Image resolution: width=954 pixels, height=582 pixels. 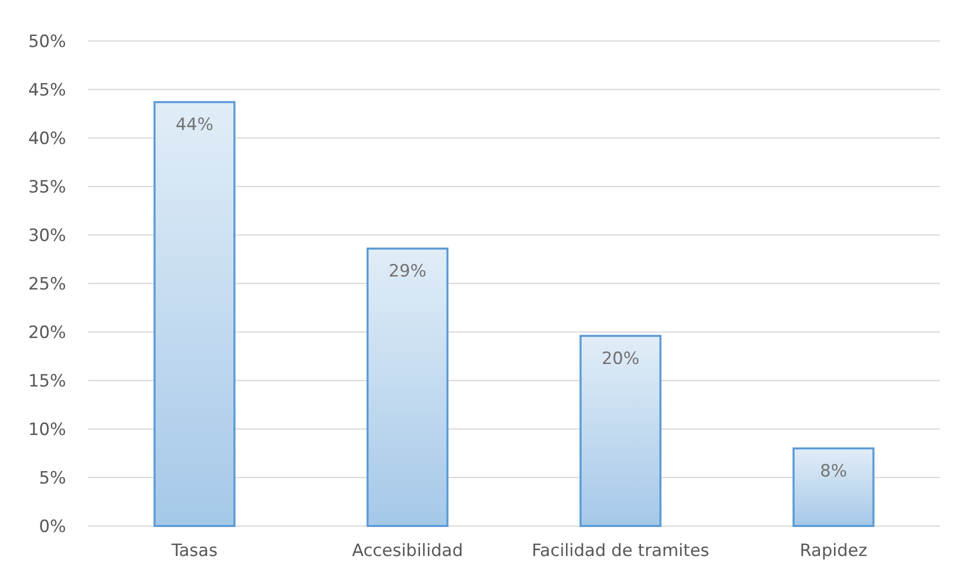 I want to click on y-tick-label: 35%, so click(x=47, y=187).